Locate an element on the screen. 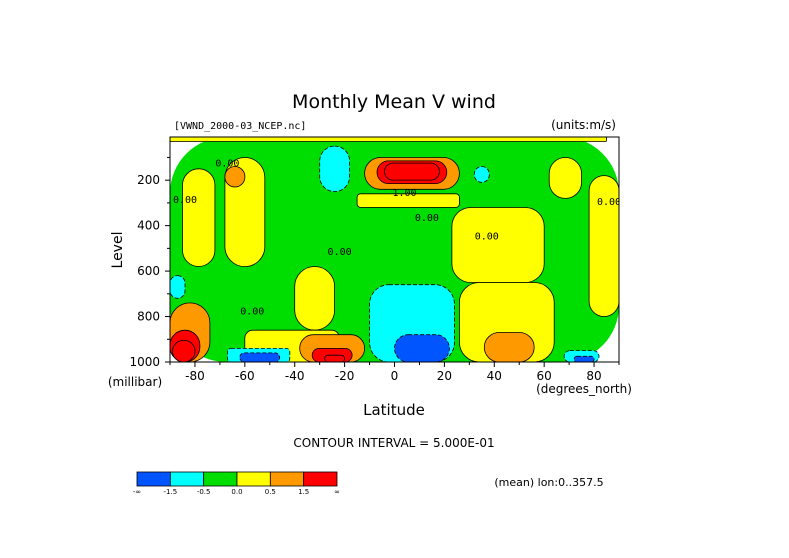  y-units-label: (millibar) is located at coordinates (135, 382).